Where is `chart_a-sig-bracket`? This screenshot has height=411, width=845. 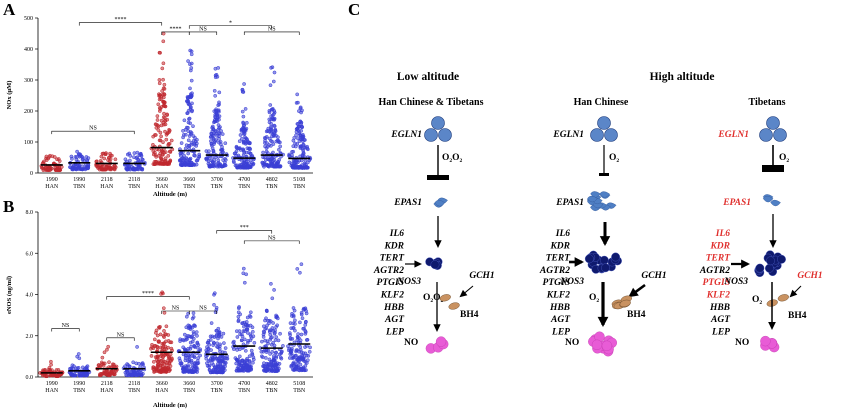
chart_a-sig-bracket is located at coordinates (271, 33).